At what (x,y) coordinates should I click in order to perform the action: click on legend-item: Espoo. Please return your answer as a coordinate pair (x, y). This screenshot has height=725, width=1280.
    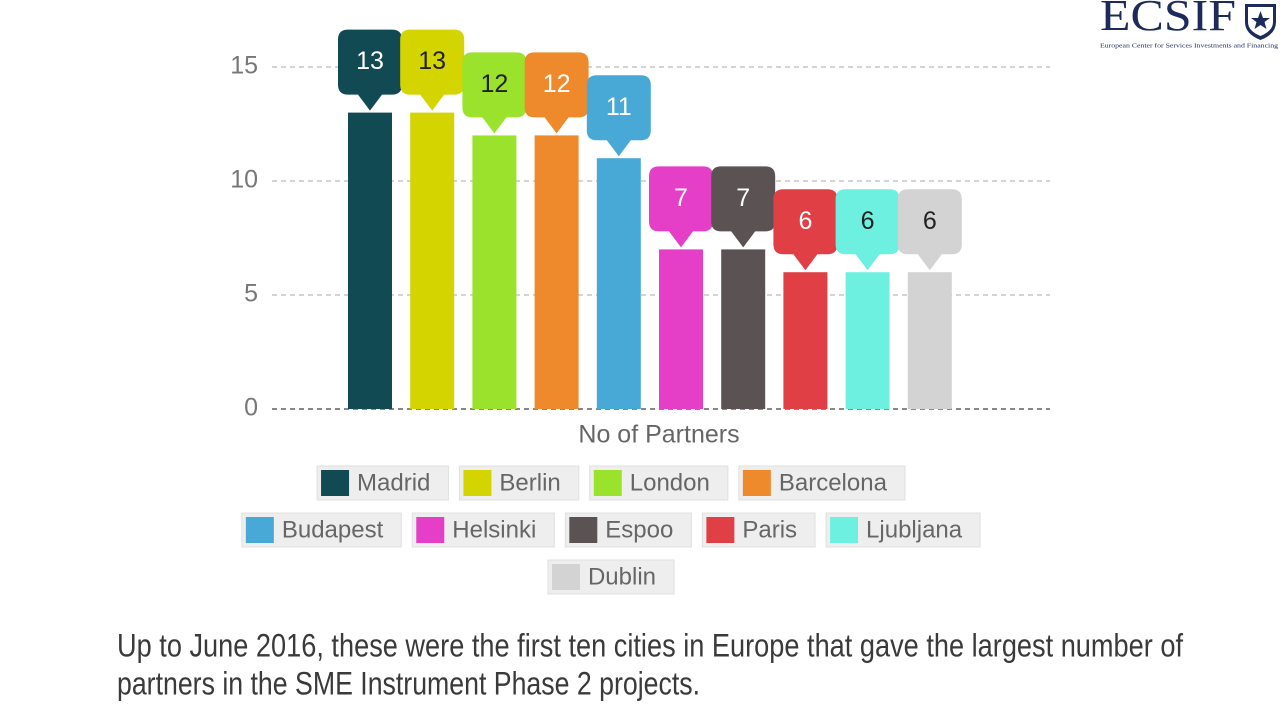
    Looking at the image, I should click on (628, 530).